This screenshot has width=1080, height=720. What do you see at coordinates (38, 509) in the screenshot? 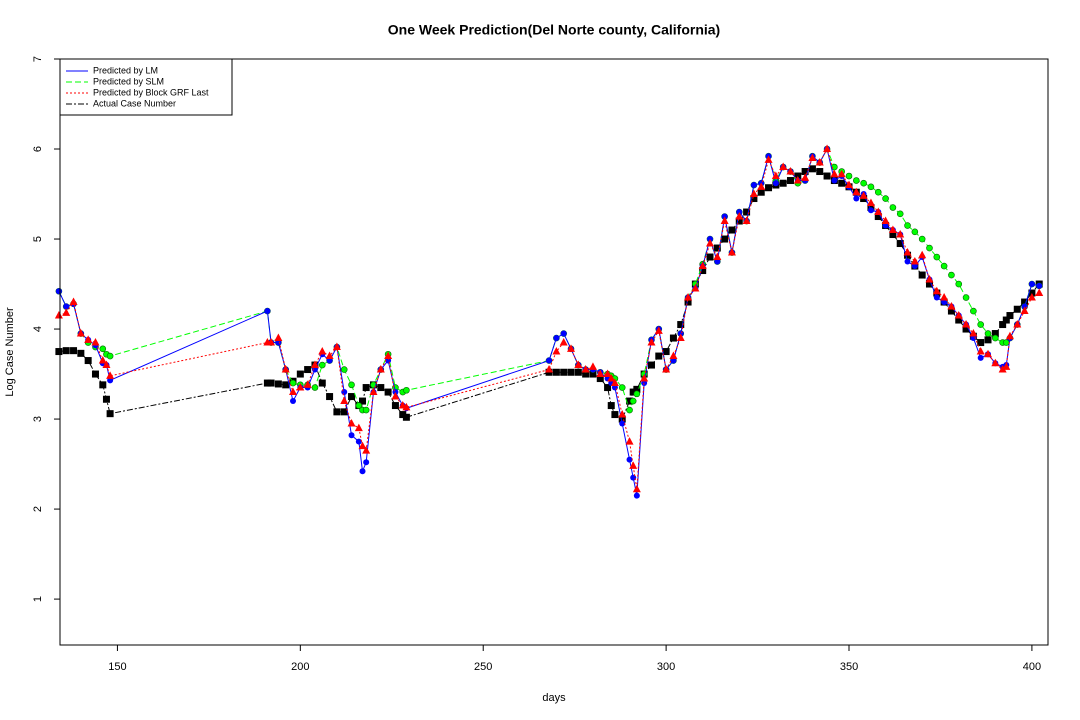
I see `y-tick-label: 2` at bounding box center [38, 509].